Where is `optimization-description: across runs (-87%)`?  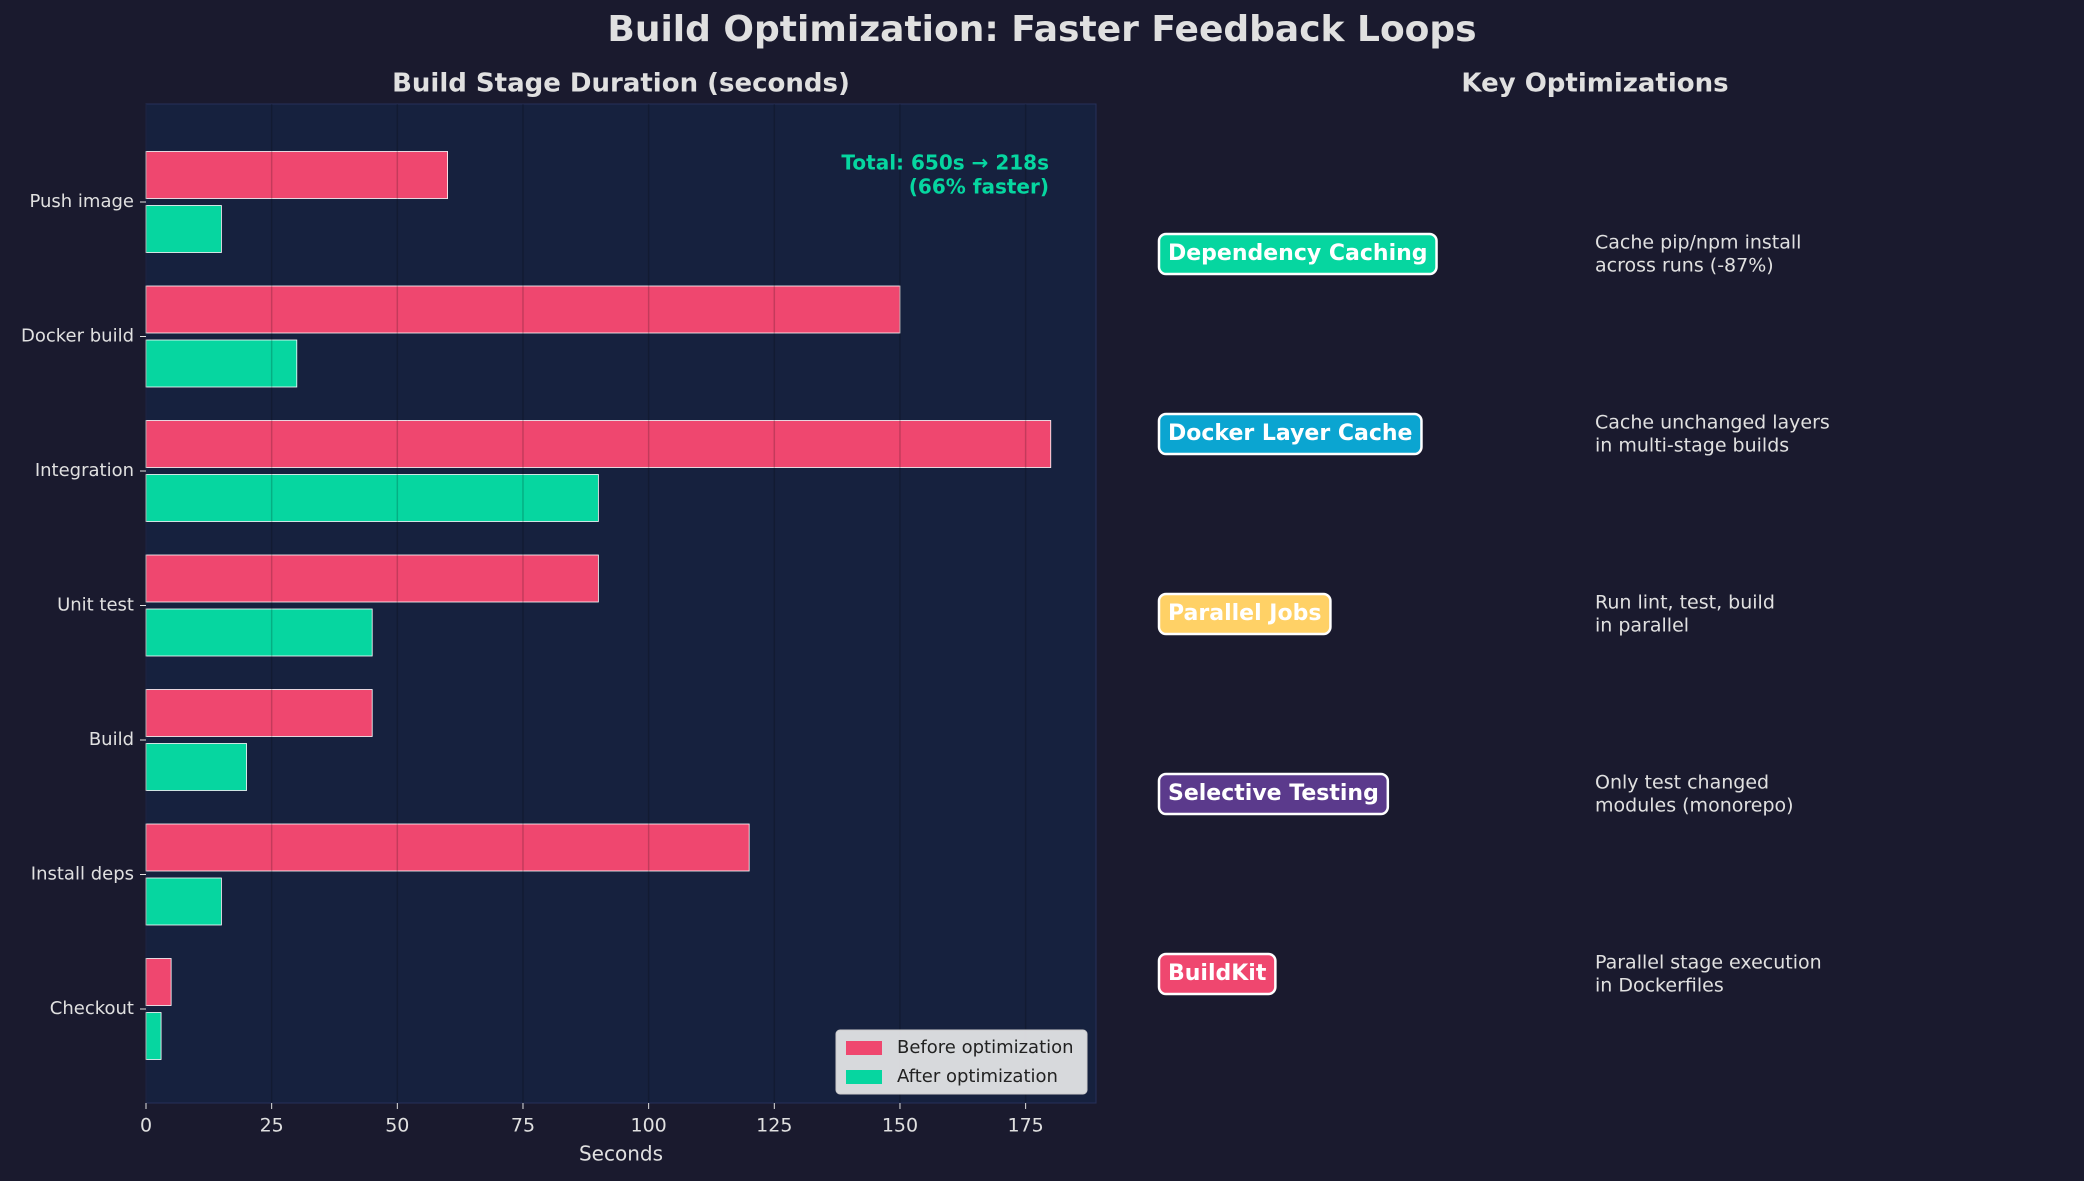
optimization-description: across runs (-87%) is located at coordinates (1684, 266).